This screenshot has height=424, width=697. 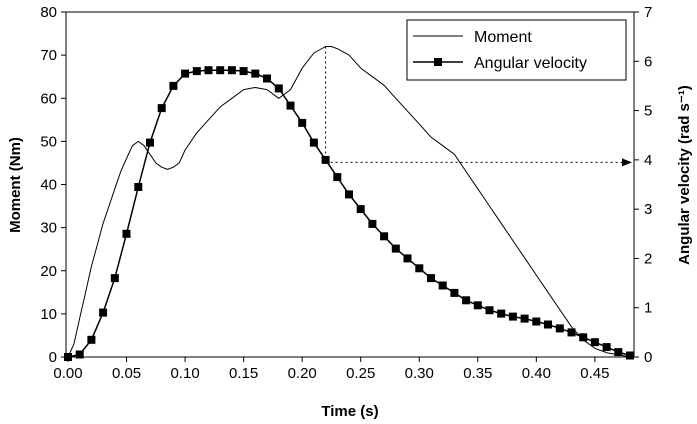 I want to click on y-right-tick-label: 4, so click(x=648, y=160).